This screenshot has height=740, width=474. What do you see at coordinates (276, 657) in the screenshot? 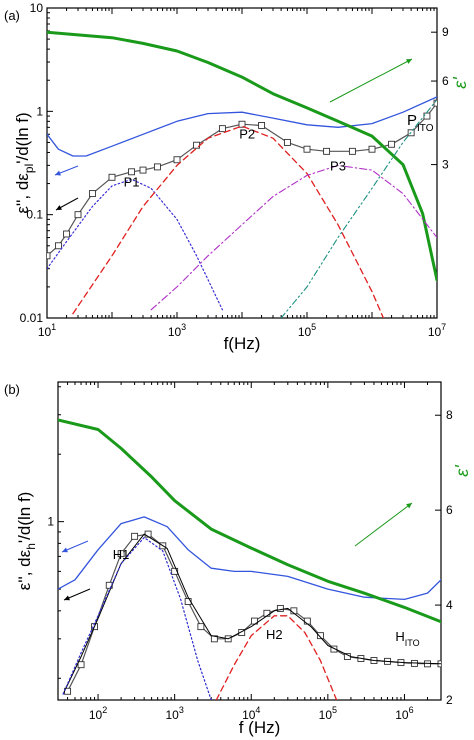
I see `series-h2-line` at bounding box center [276, 657].